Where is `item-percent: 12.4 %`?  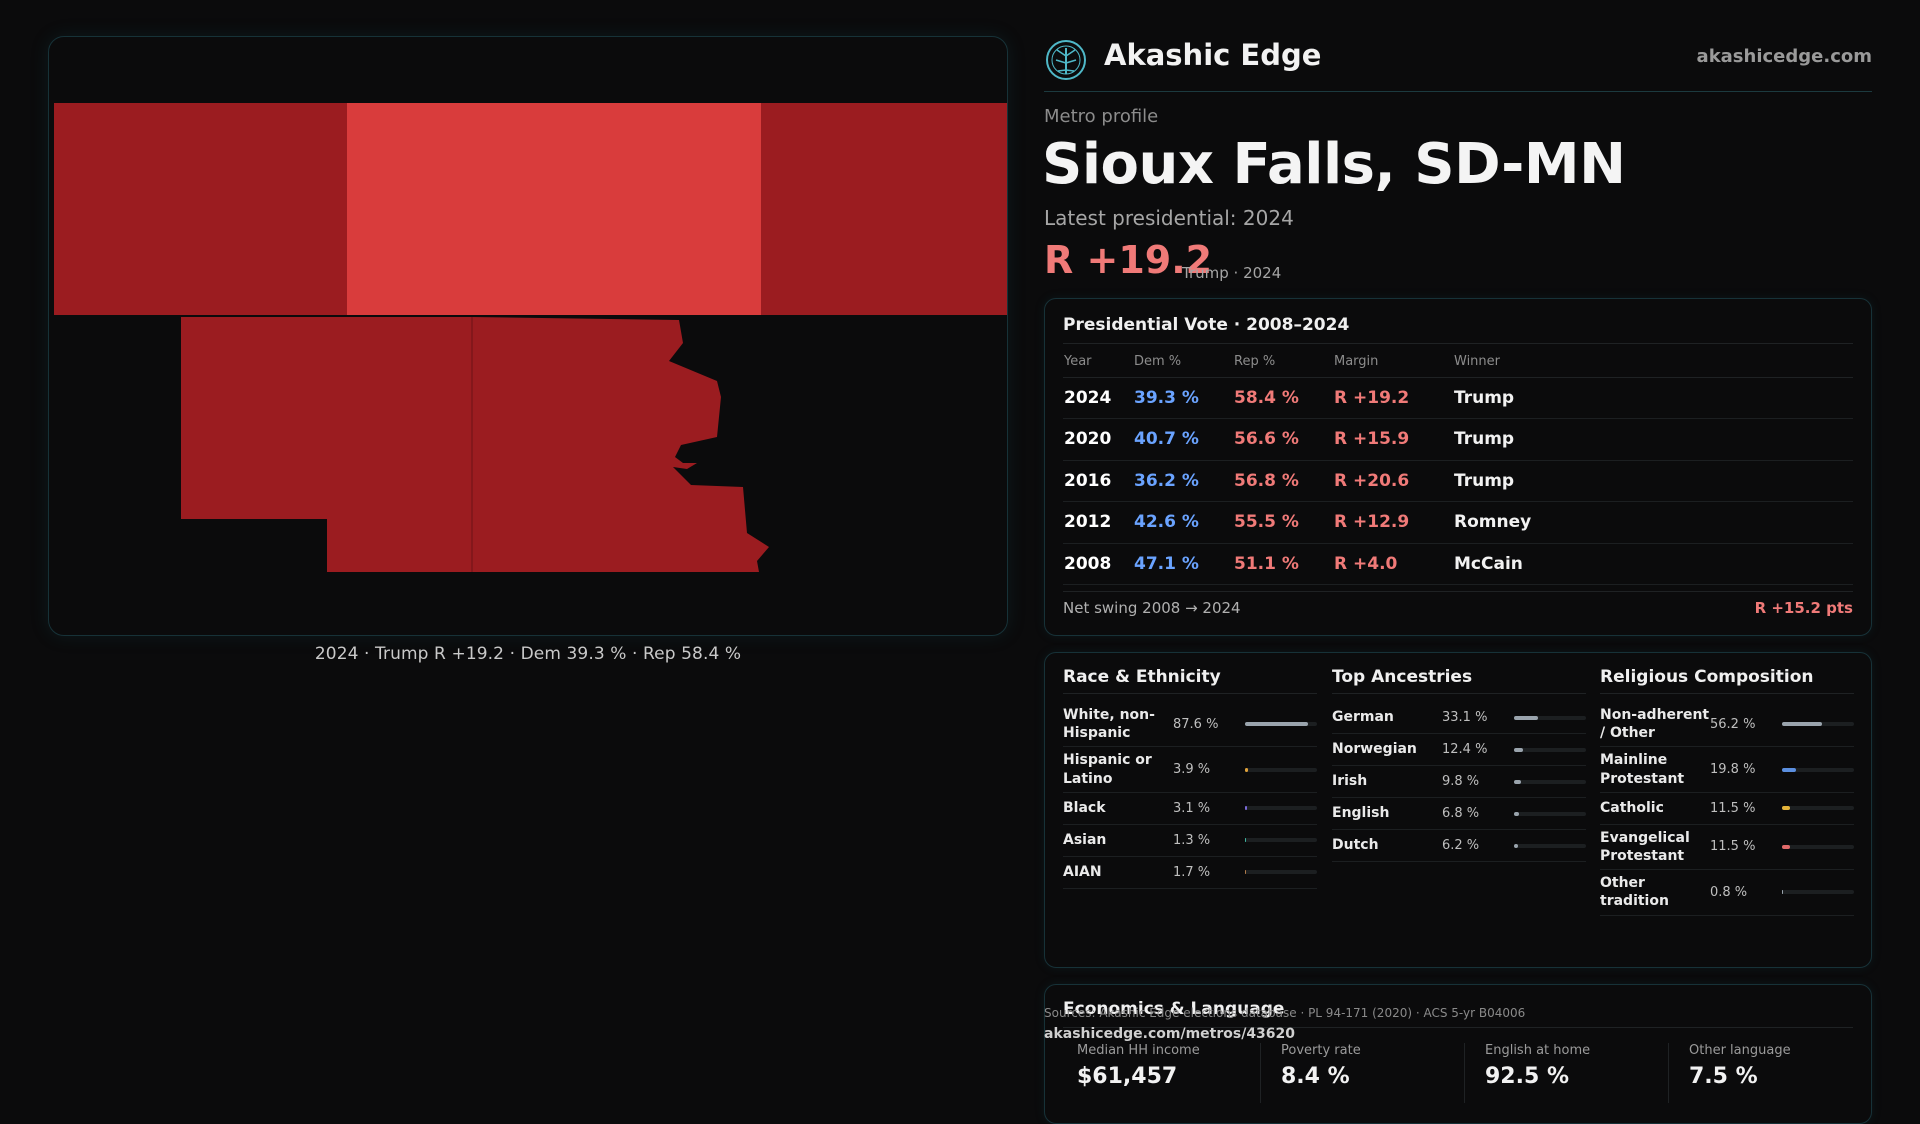 item-percent: 12.4 % is located at coordinates (1465, 749).